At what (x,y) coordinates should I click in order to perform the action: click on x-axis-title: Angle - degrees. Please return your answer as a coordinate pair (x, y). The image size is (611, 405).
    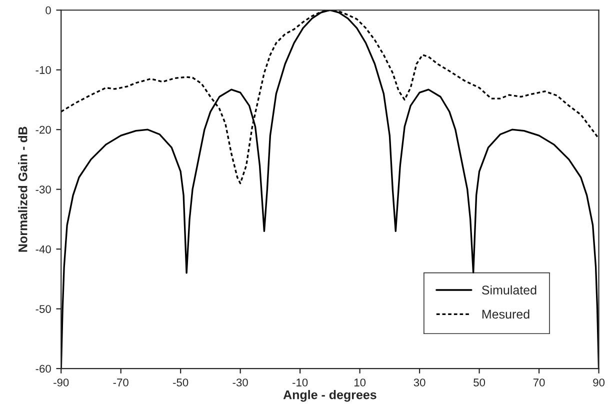
    Looking at the image, I should click on (329, 396).